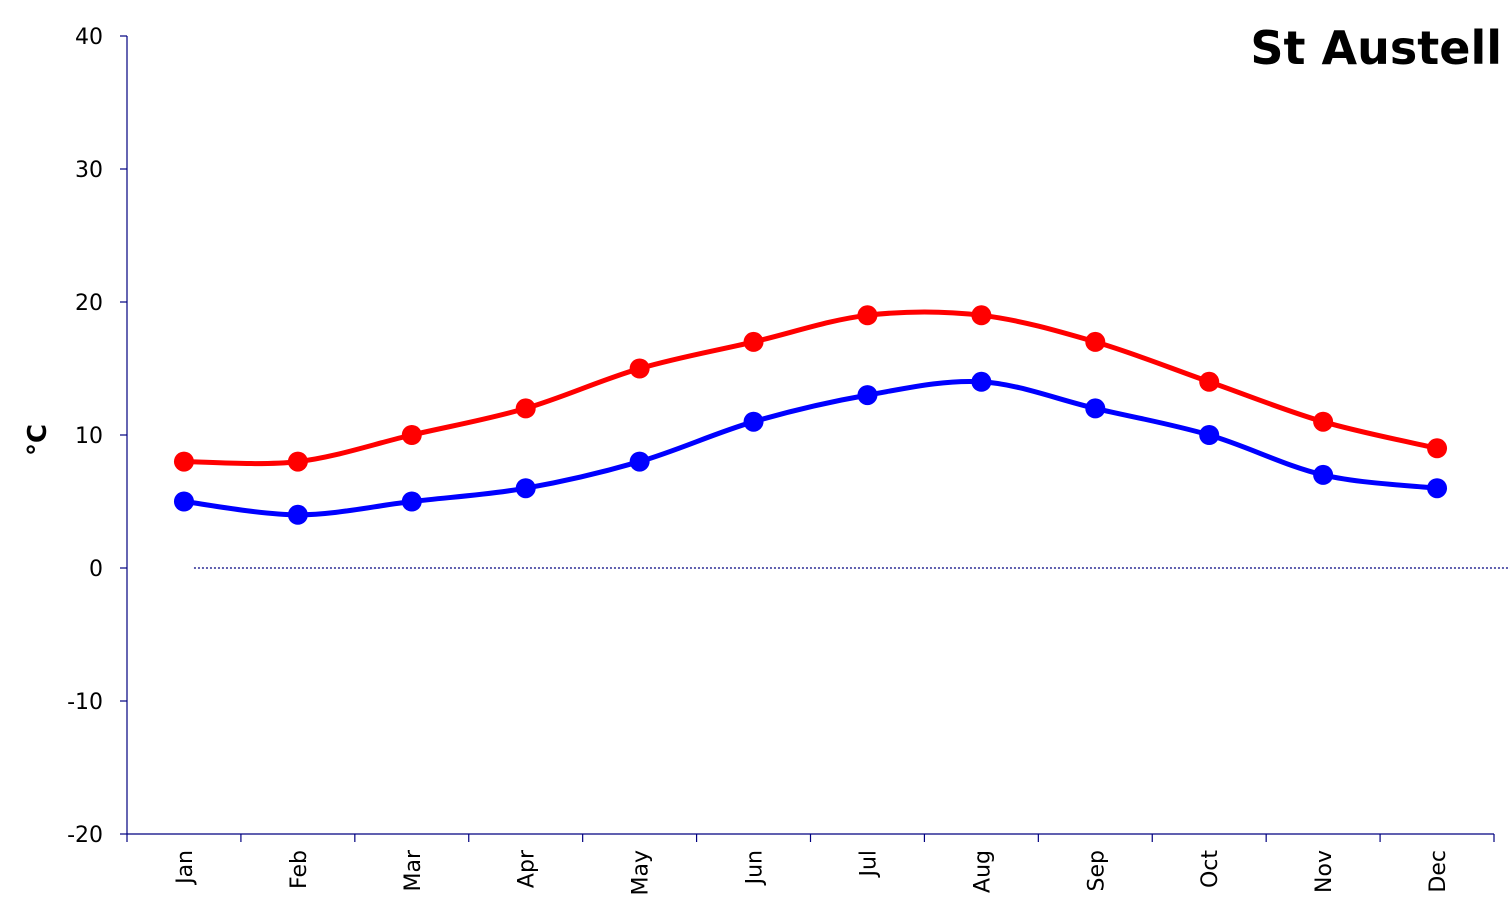 The width and height of the screenshot is (1510, 921). I want to click on x-tick-label: Oct, so click(1210, 869).